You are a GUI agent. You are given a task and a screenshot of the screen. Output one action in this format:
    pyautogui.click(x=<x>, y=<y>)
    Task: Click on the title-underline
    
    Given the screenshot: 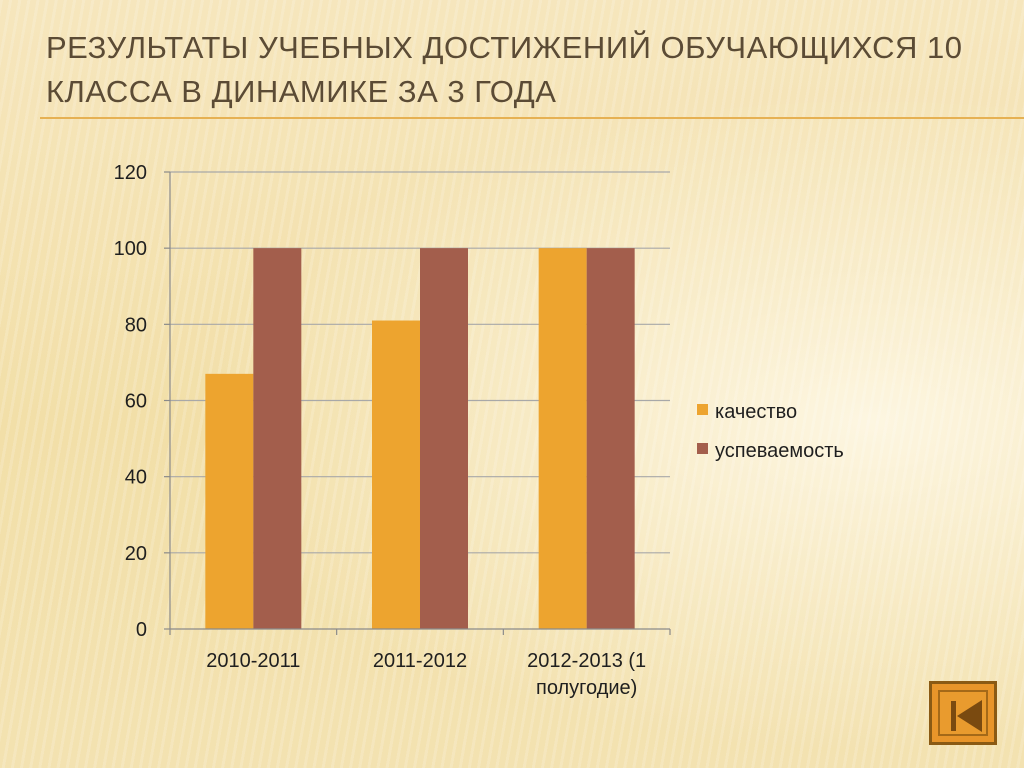 What is the action you would take?
    pyautogui.click(x=532, y=118)
    